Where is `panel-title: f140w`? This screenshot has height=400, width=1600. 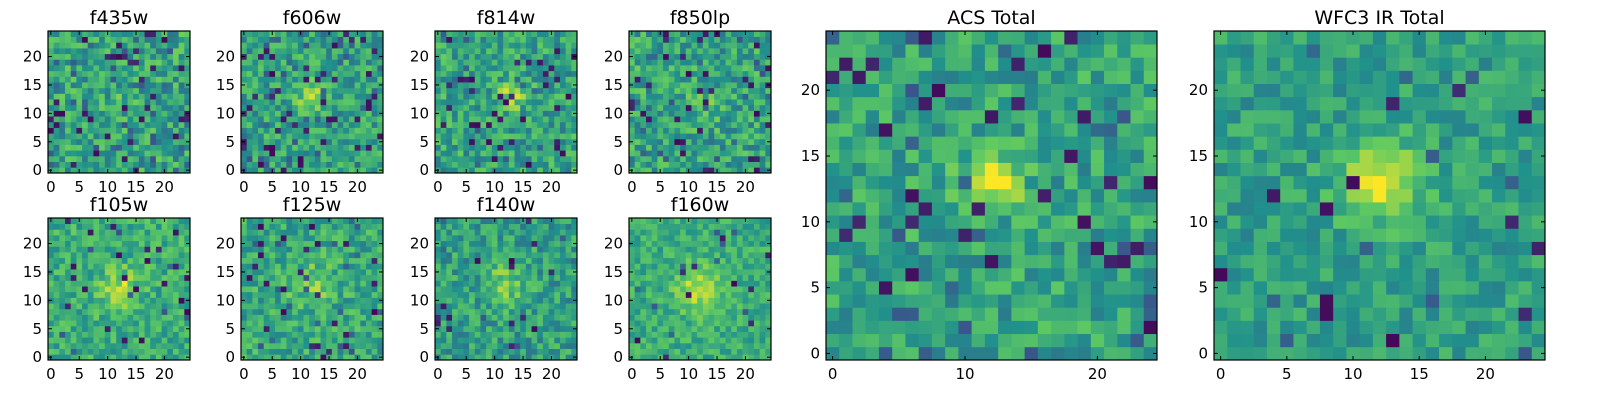 panel-title: f140w is located at coordinates (506, 205).